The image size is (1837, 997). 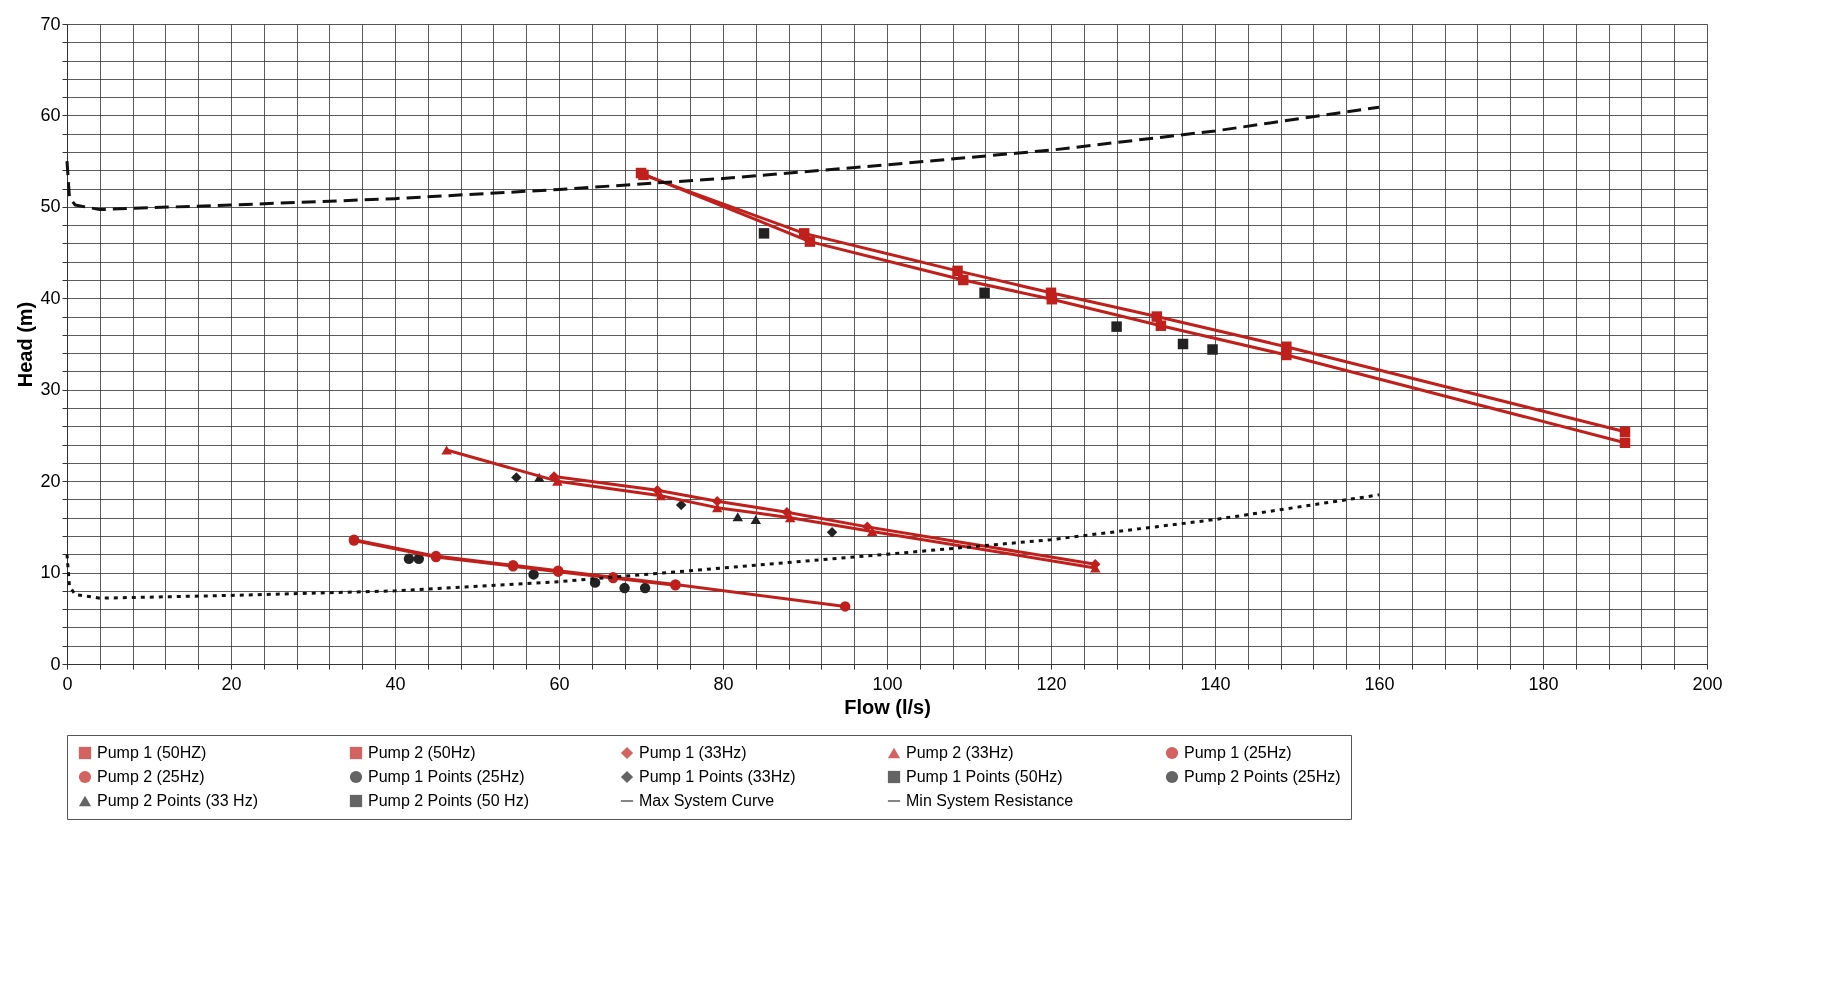 What do you see at coordinates (231, 683) in the screenshot?
I see `x-tick-label: 20` at bounding box center [231, 683].